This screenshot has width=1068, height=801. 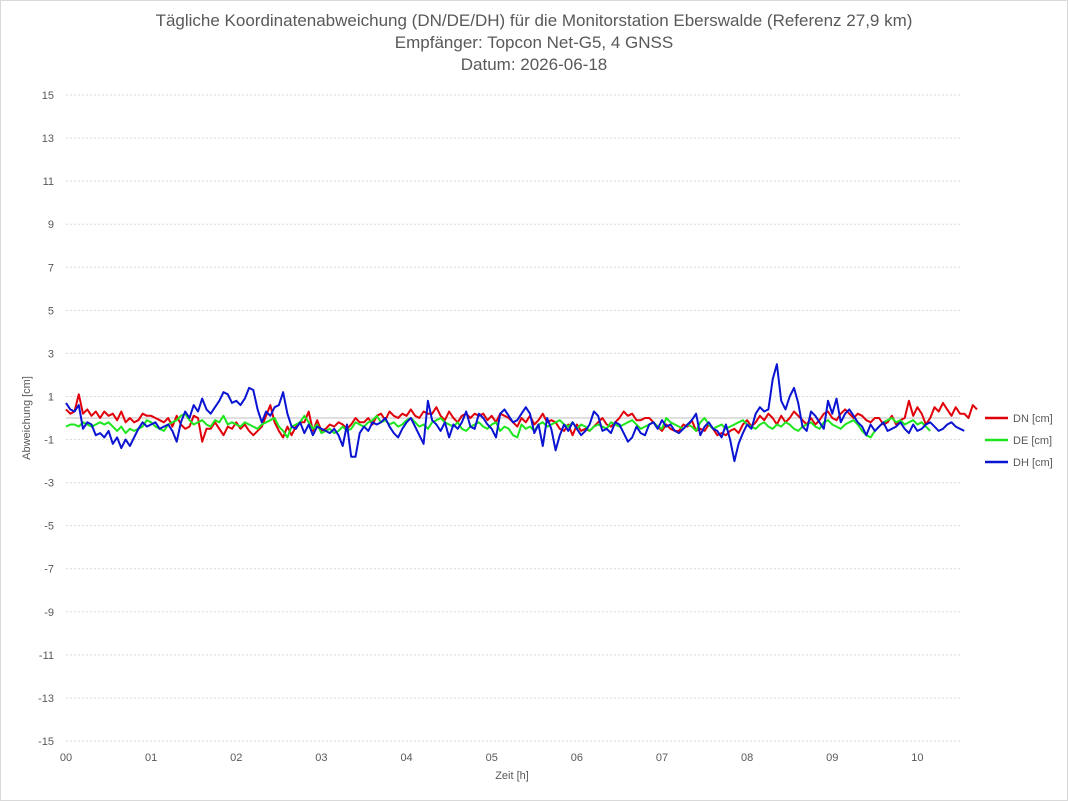 I want to click on y-tick-label: -3, so click(x=49, y=484).